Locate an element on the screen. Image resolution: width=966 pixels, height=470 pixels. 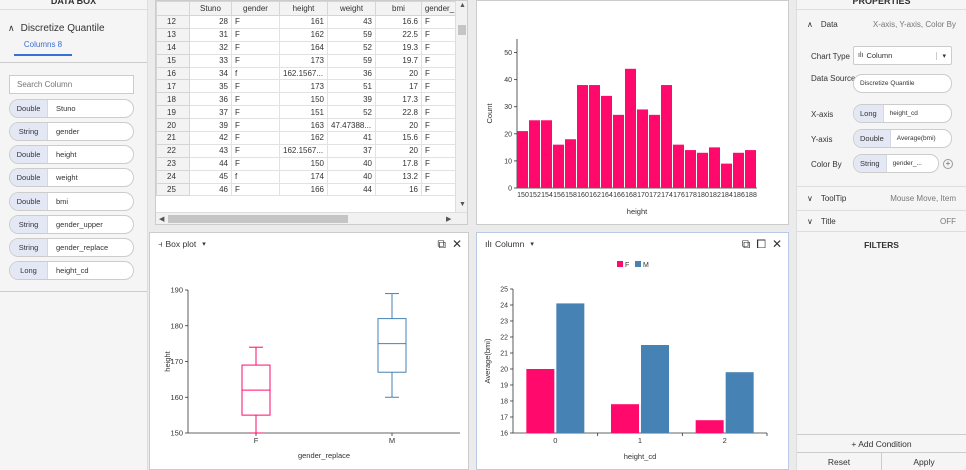
column-item: String gender is located at coordinates (71, 131).